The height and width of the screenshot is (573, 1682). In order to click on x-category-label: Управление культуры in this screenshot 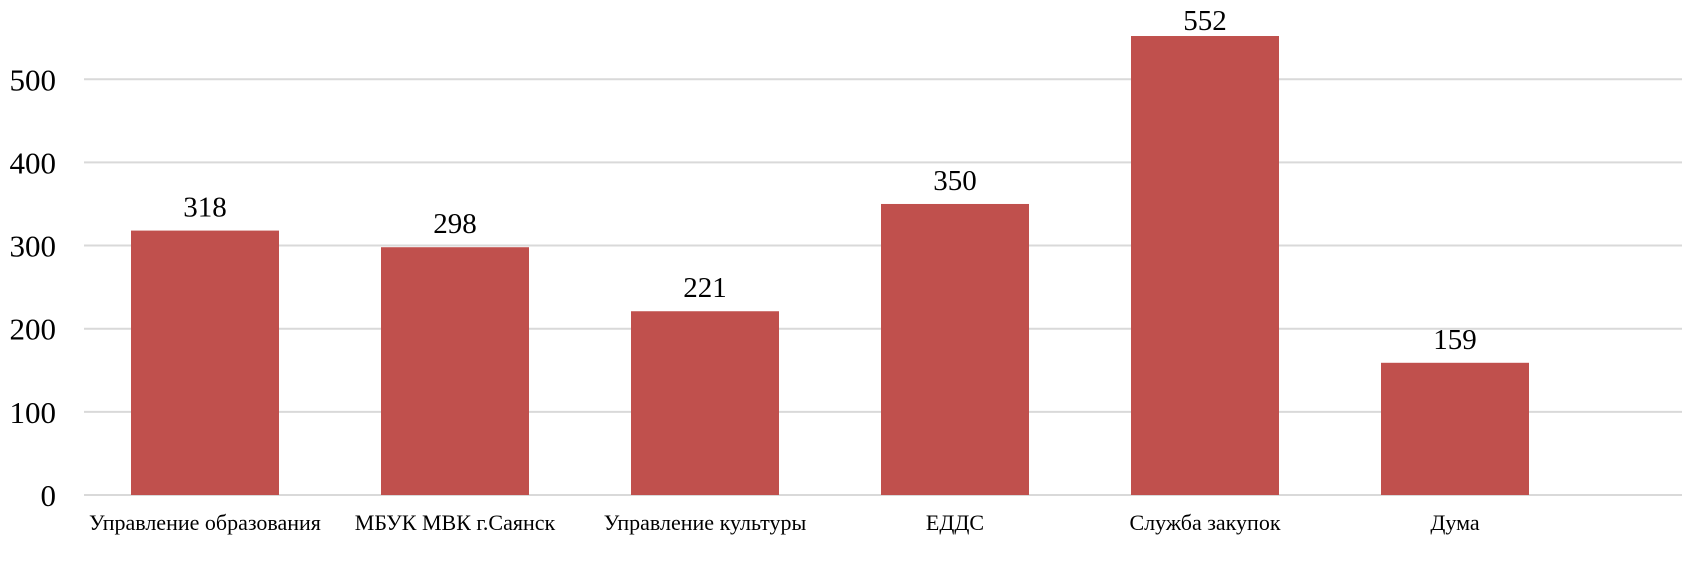, I will do `click(705, 522)`.